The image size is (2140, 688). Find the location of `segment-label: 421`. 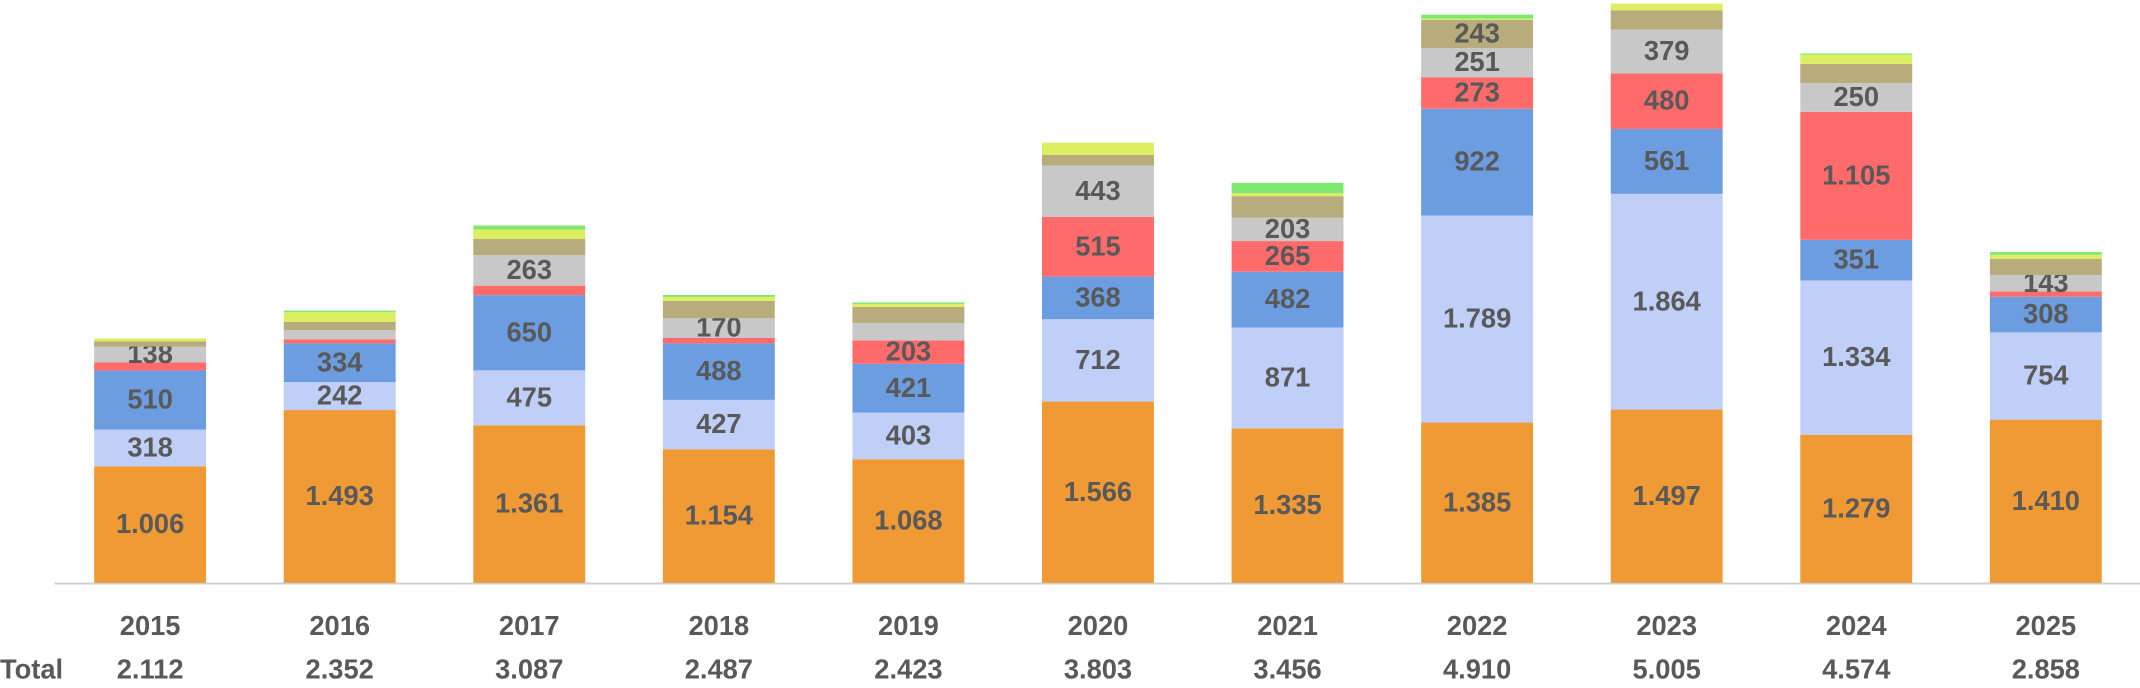

segment-label: 421 is located at coordinates (909, 387).